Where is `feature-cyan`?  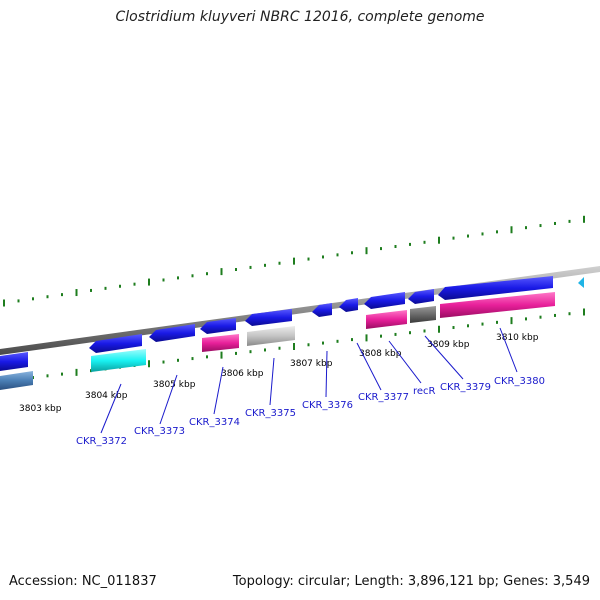 feature-cyan is located at coordinates (118, 360).